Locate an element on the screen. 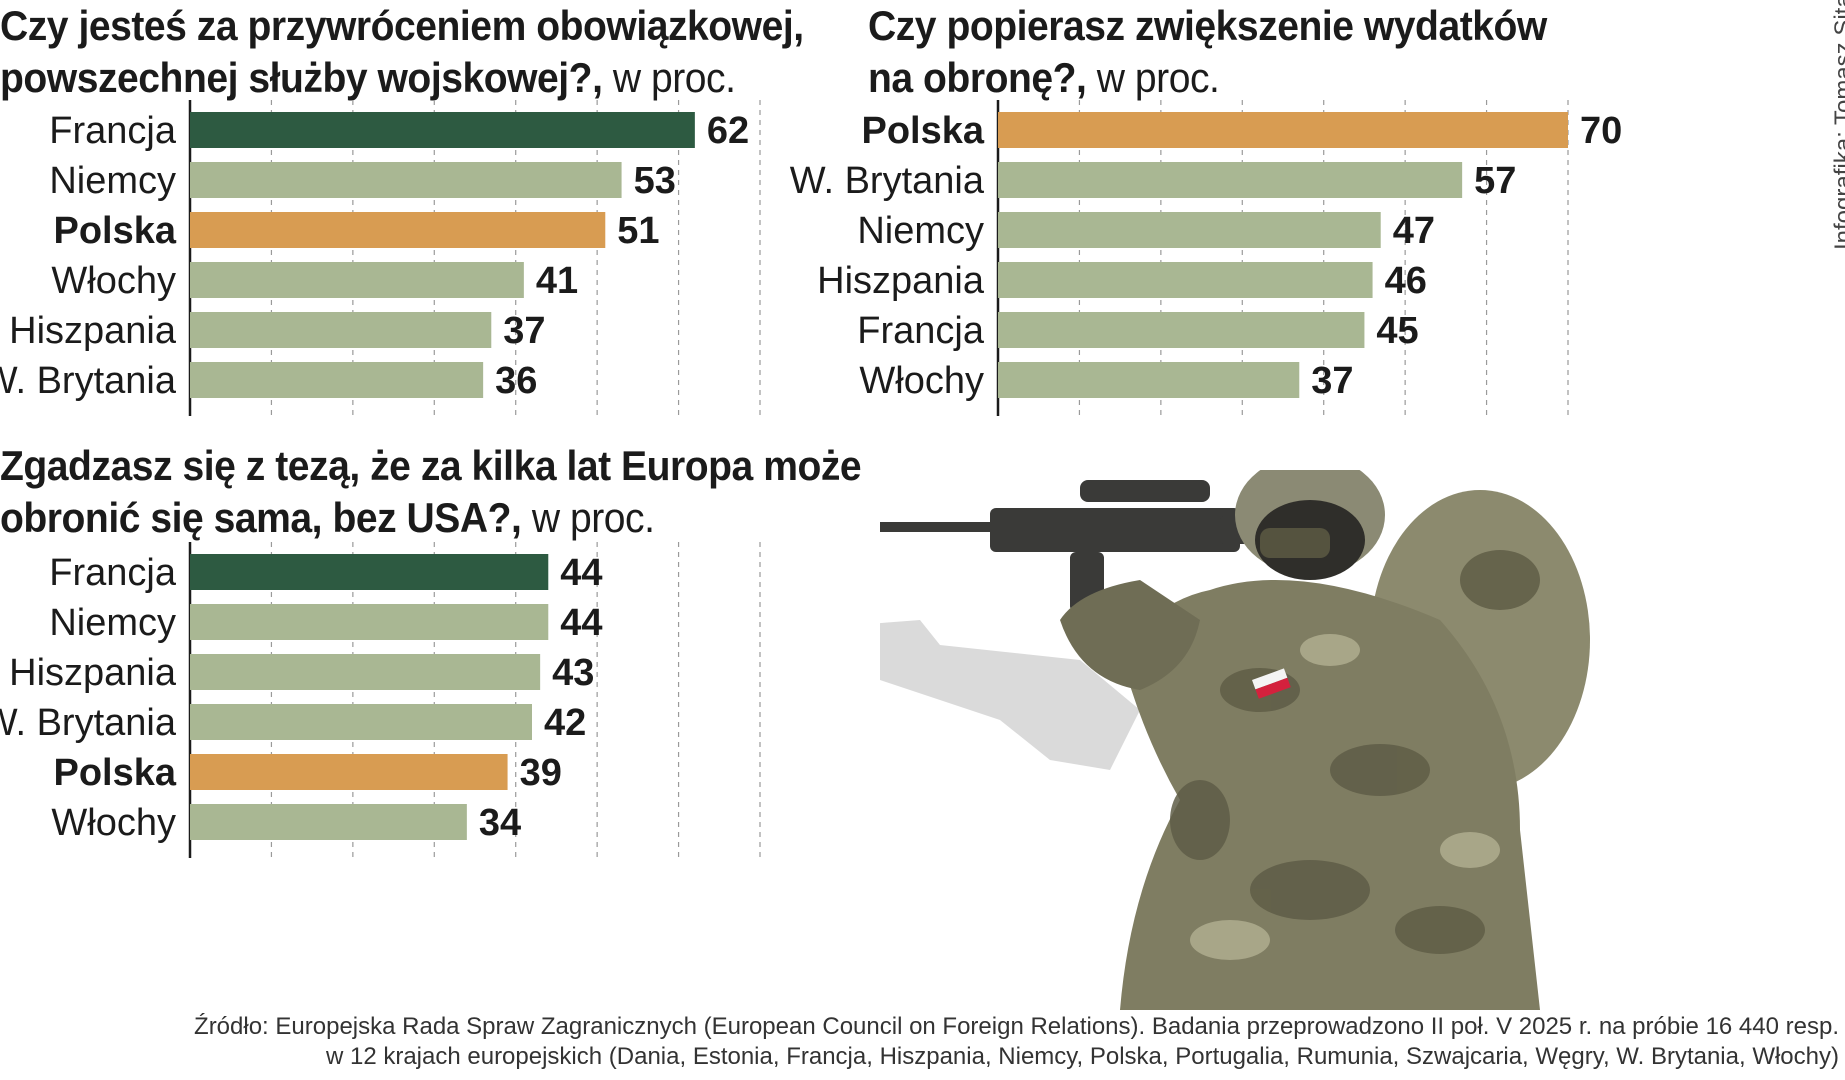 The height and width of the screenshot is (1080, 1845). value-label: 45 is located at coordinates (1397, 331).